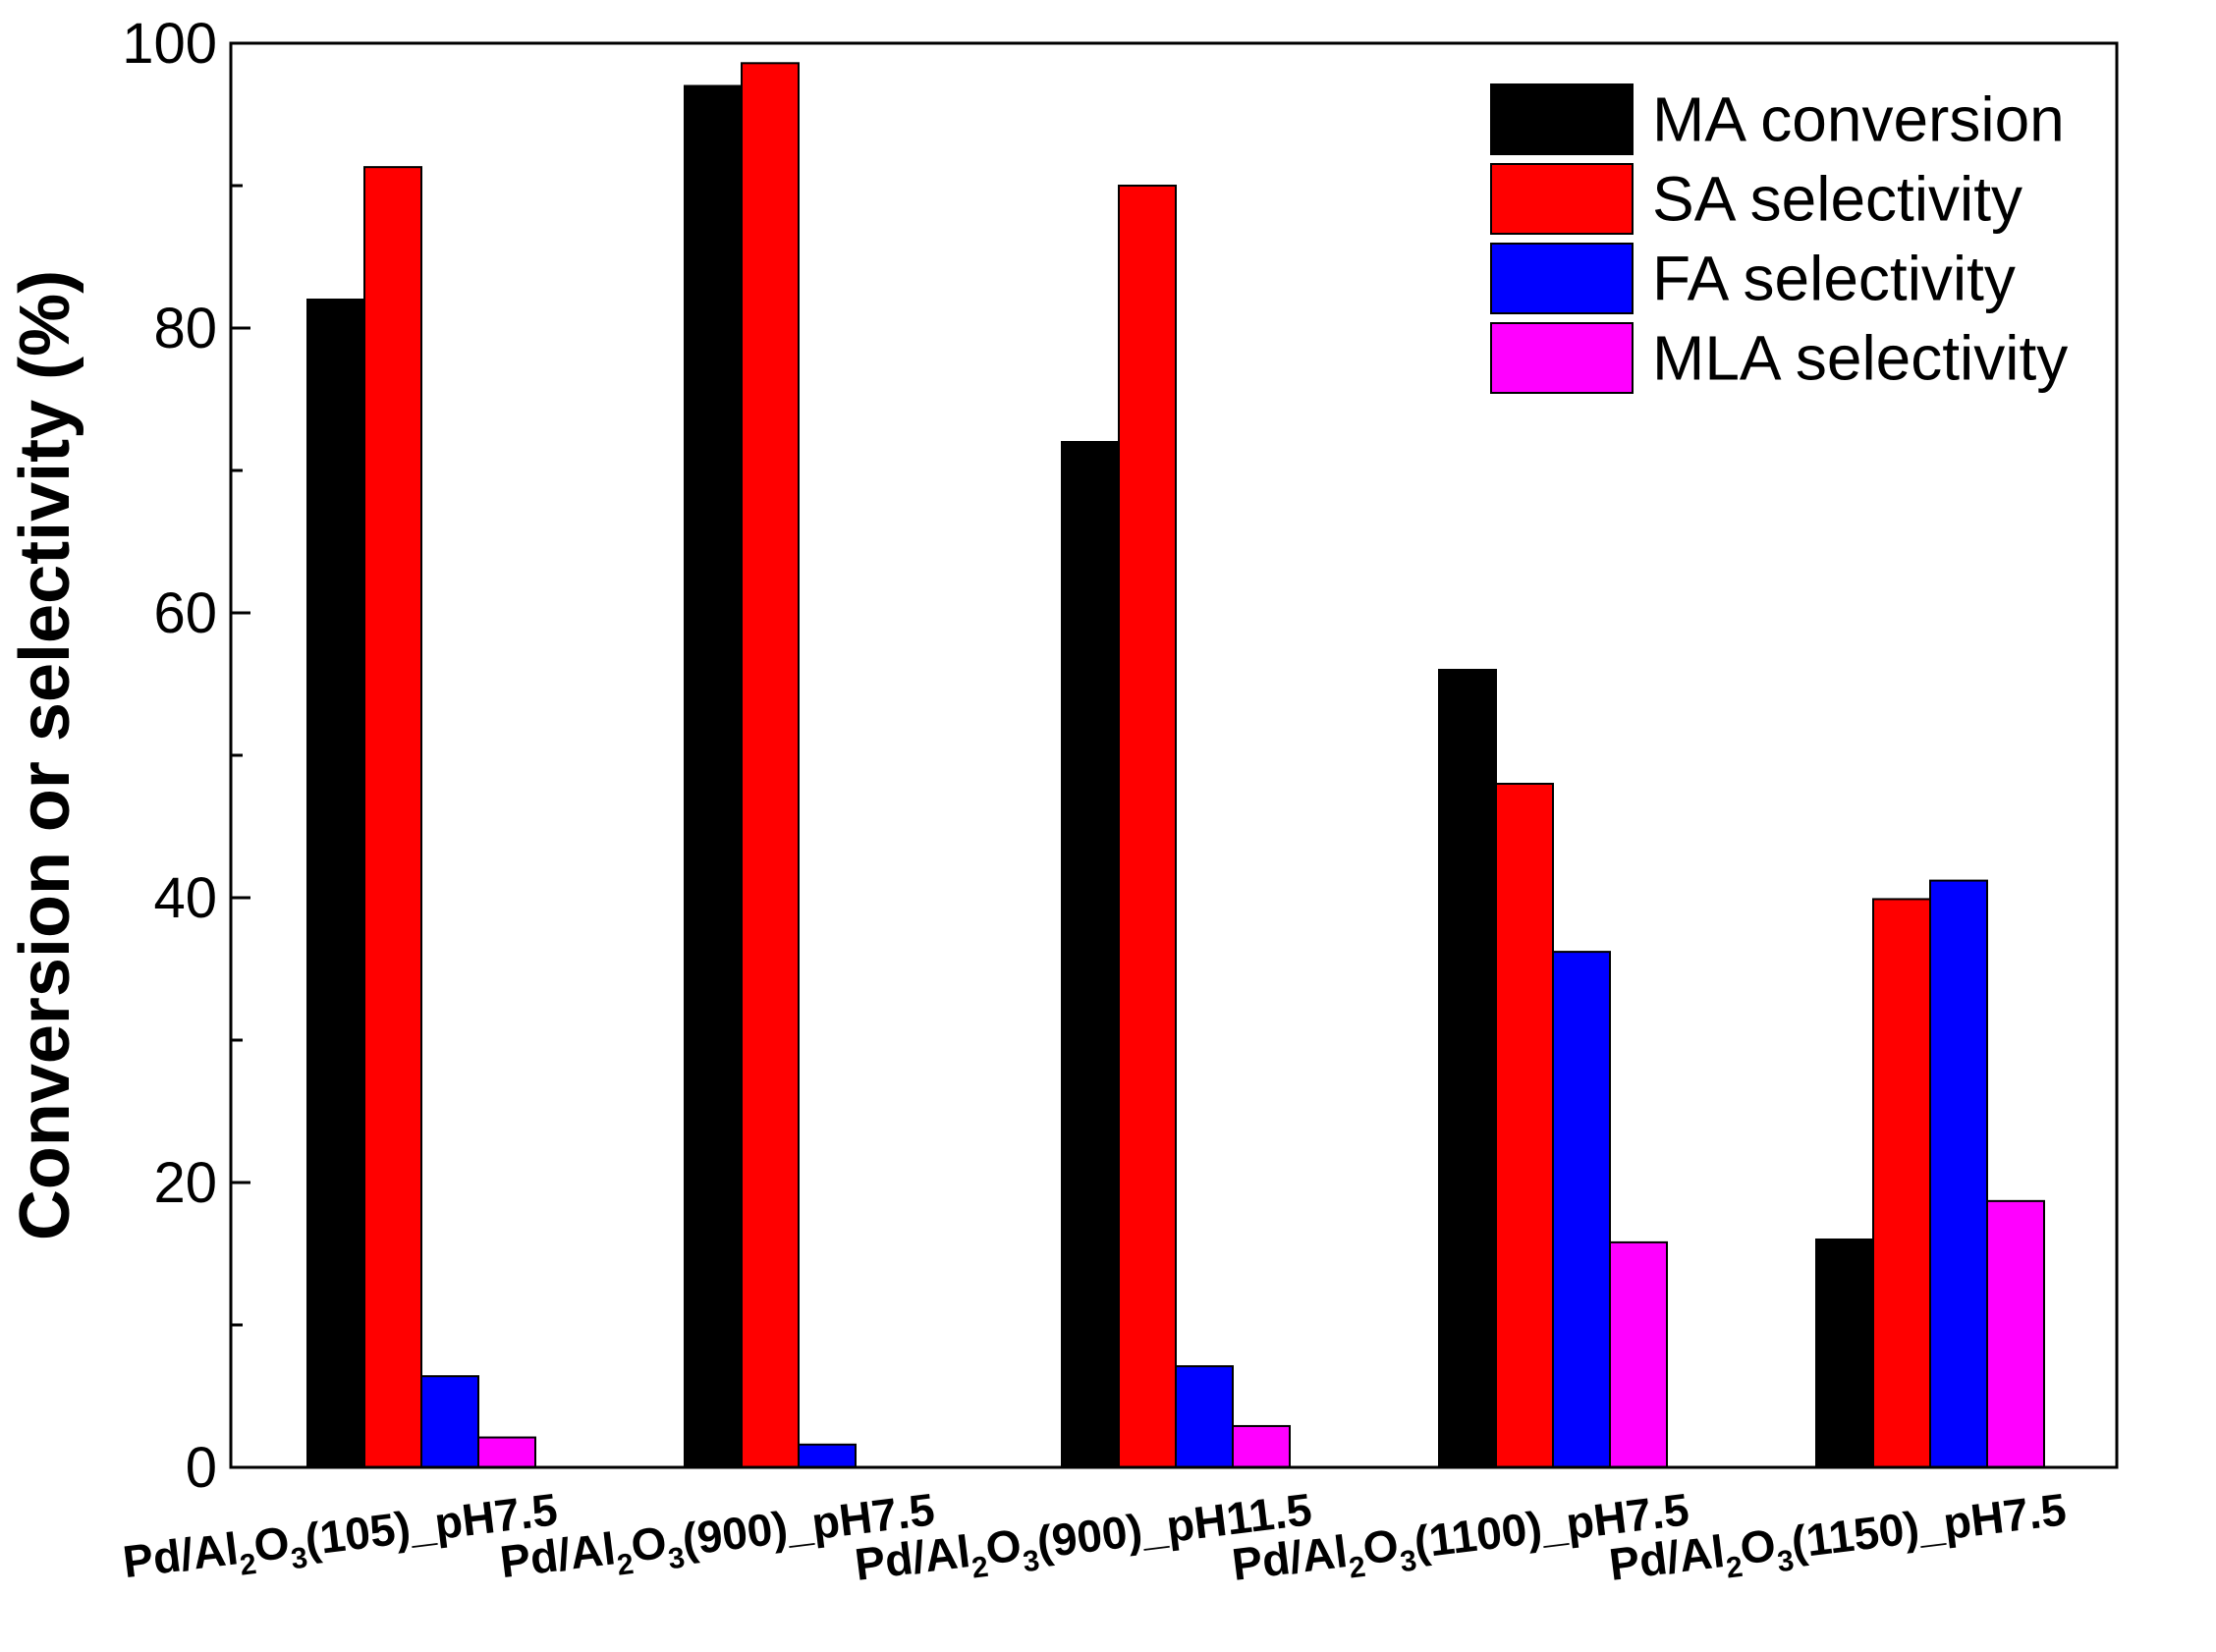 This screenshot has height=1652, width=2216. Describe the element at coordinates (185, 1183) in the screenshot. I see `y-tick-label: 20` at that location.